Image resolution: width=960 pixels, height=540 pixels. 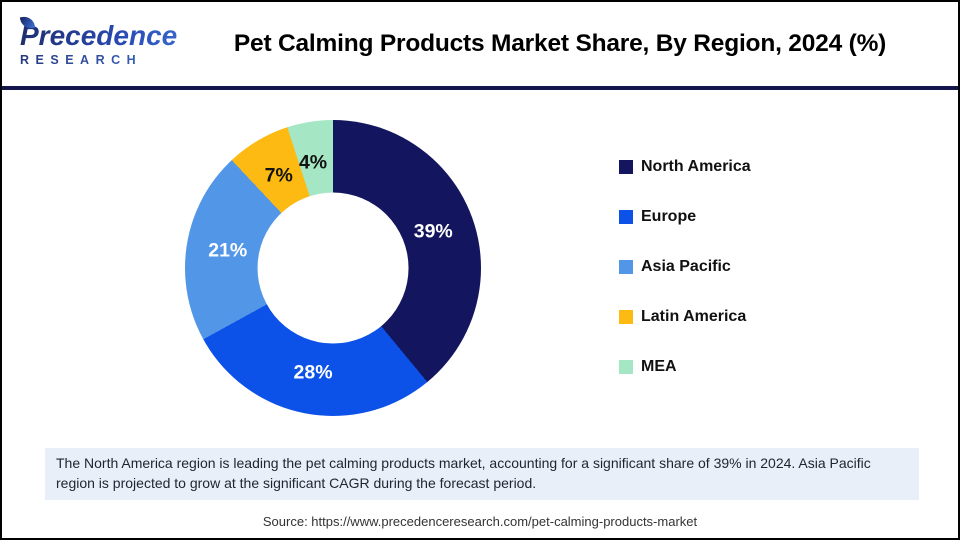 What do you see at coordinates (313, 372) in the screenshot?
I see `slice-label: 28%` at bounding box center [313, 372].